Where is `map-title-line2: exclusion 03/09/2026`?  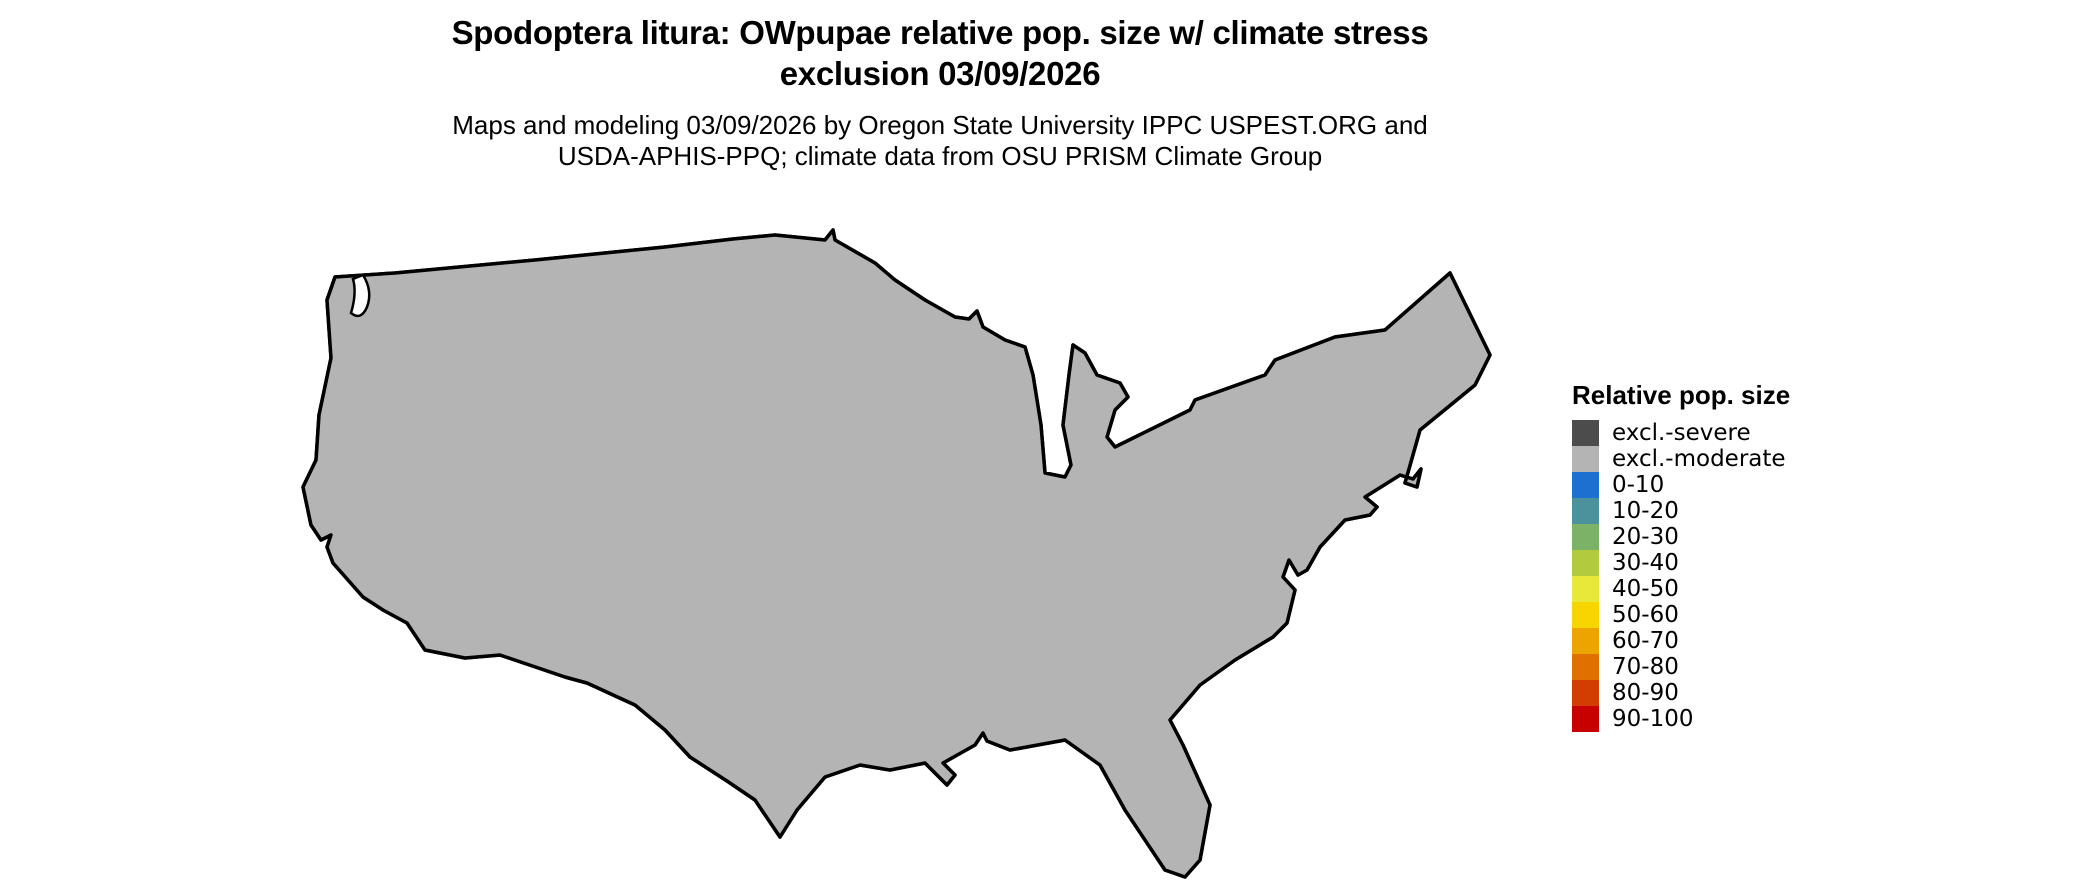
map-title-line2: exclusion 03/09/2026 is located at coordinates (940, 73).